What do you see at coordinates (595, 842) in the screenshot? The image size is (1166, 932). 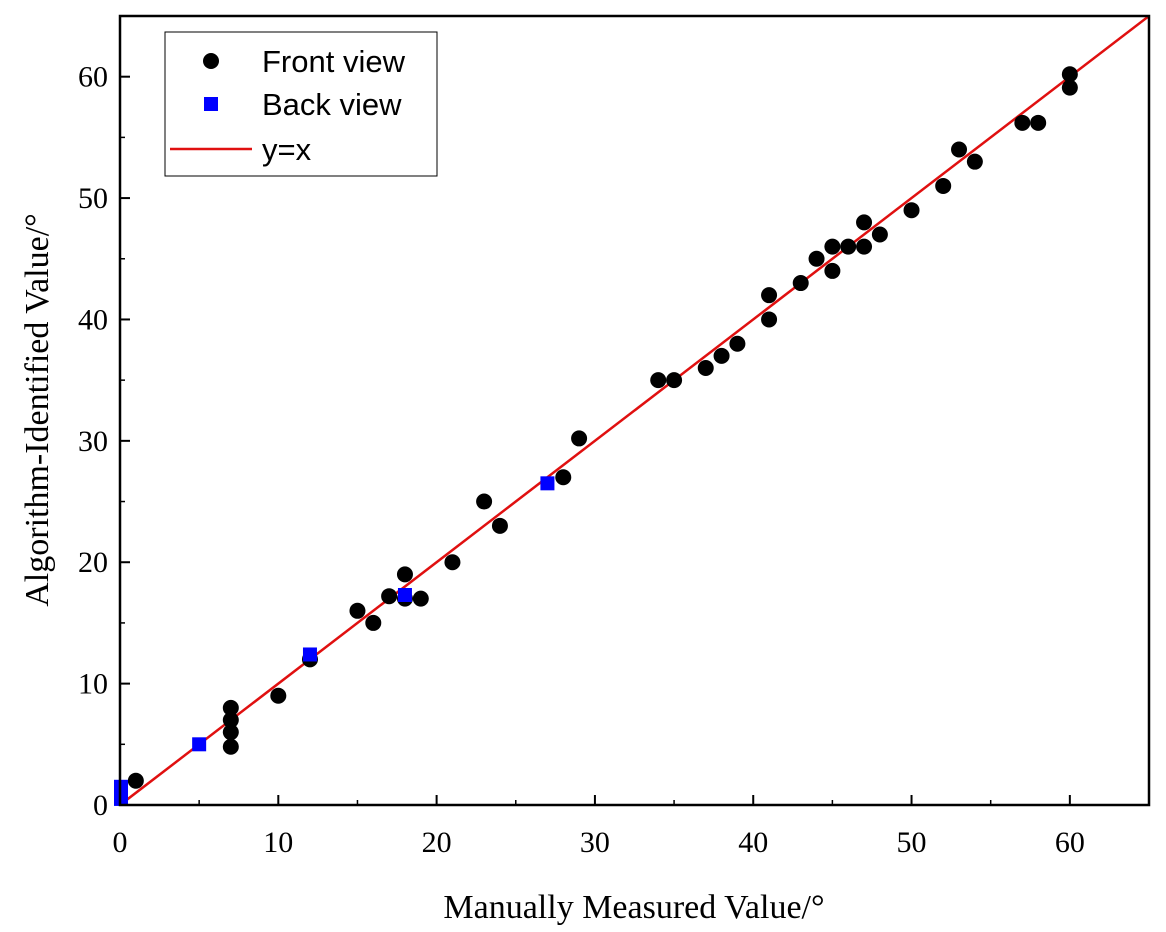 I see `x-tick-label: 30` at bounding box center [595, 842].